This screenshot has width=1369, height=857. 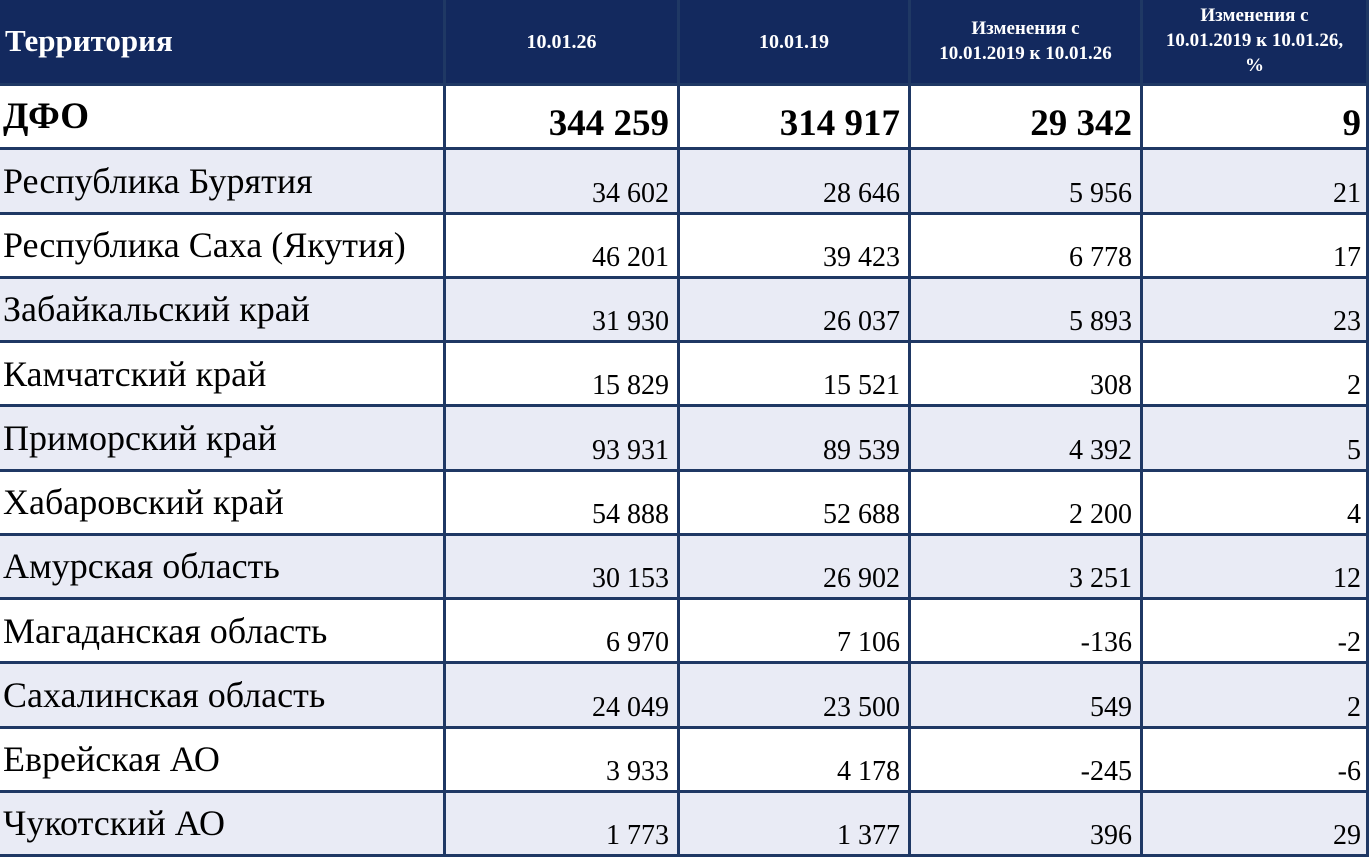 I want to click on value-cell-change-abs: 29 342, so click(x=1025, y=117).